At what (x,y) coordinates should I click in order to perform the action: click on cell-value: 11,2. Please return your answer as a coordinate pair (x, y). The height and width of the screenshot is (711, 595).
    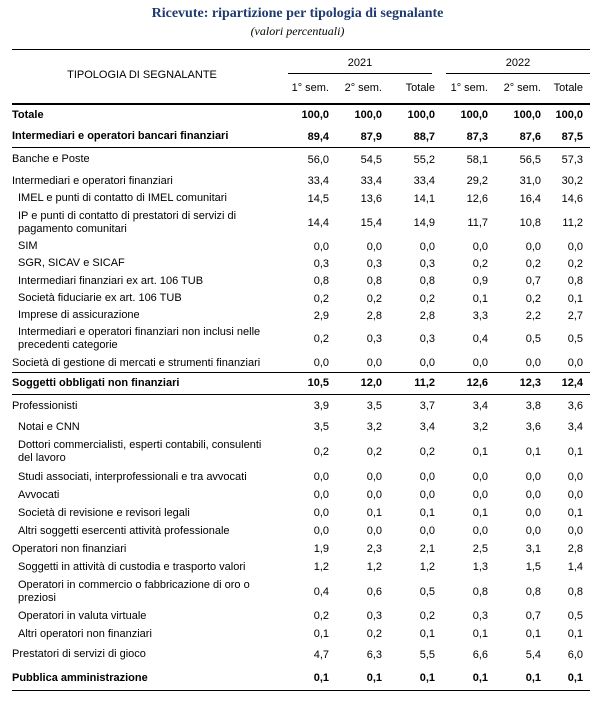
    Looking at the image, I should click on (424, 383).